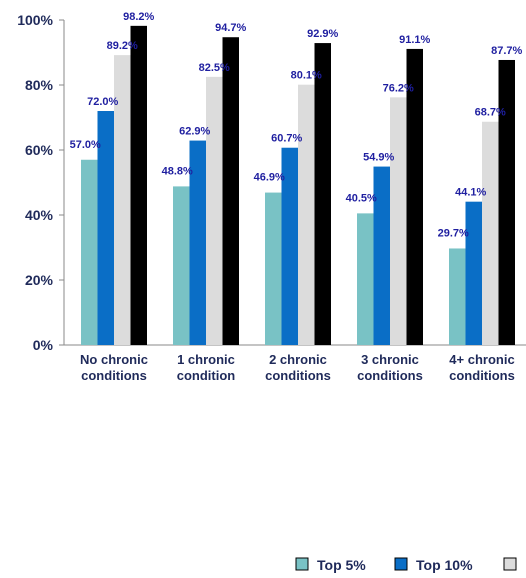 The image size is (526, 578). What do you see at coordinates (490, 113) in the screenshot?
I see `data-label: 68.7%` at bounding box center [490, 113].